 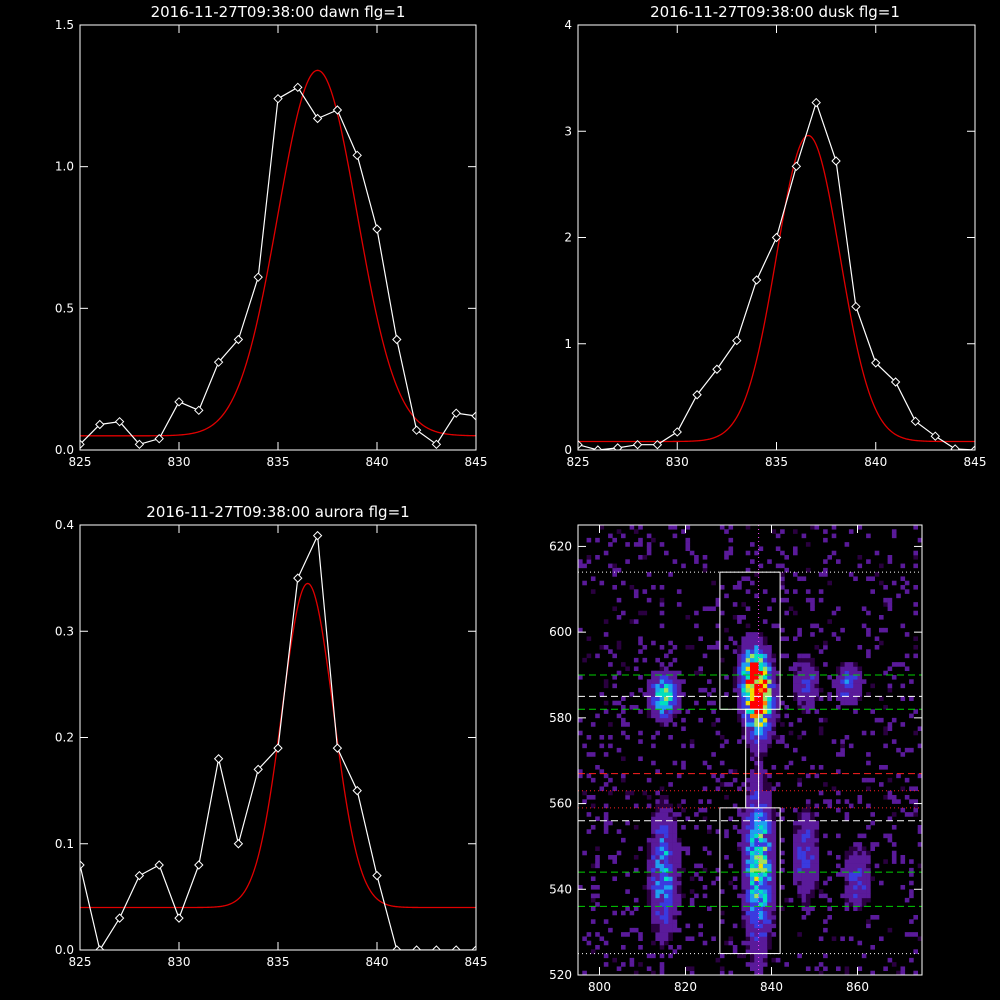 I want to click on dawn-y-tick-label: 1.0, so click(x=64, y=167).